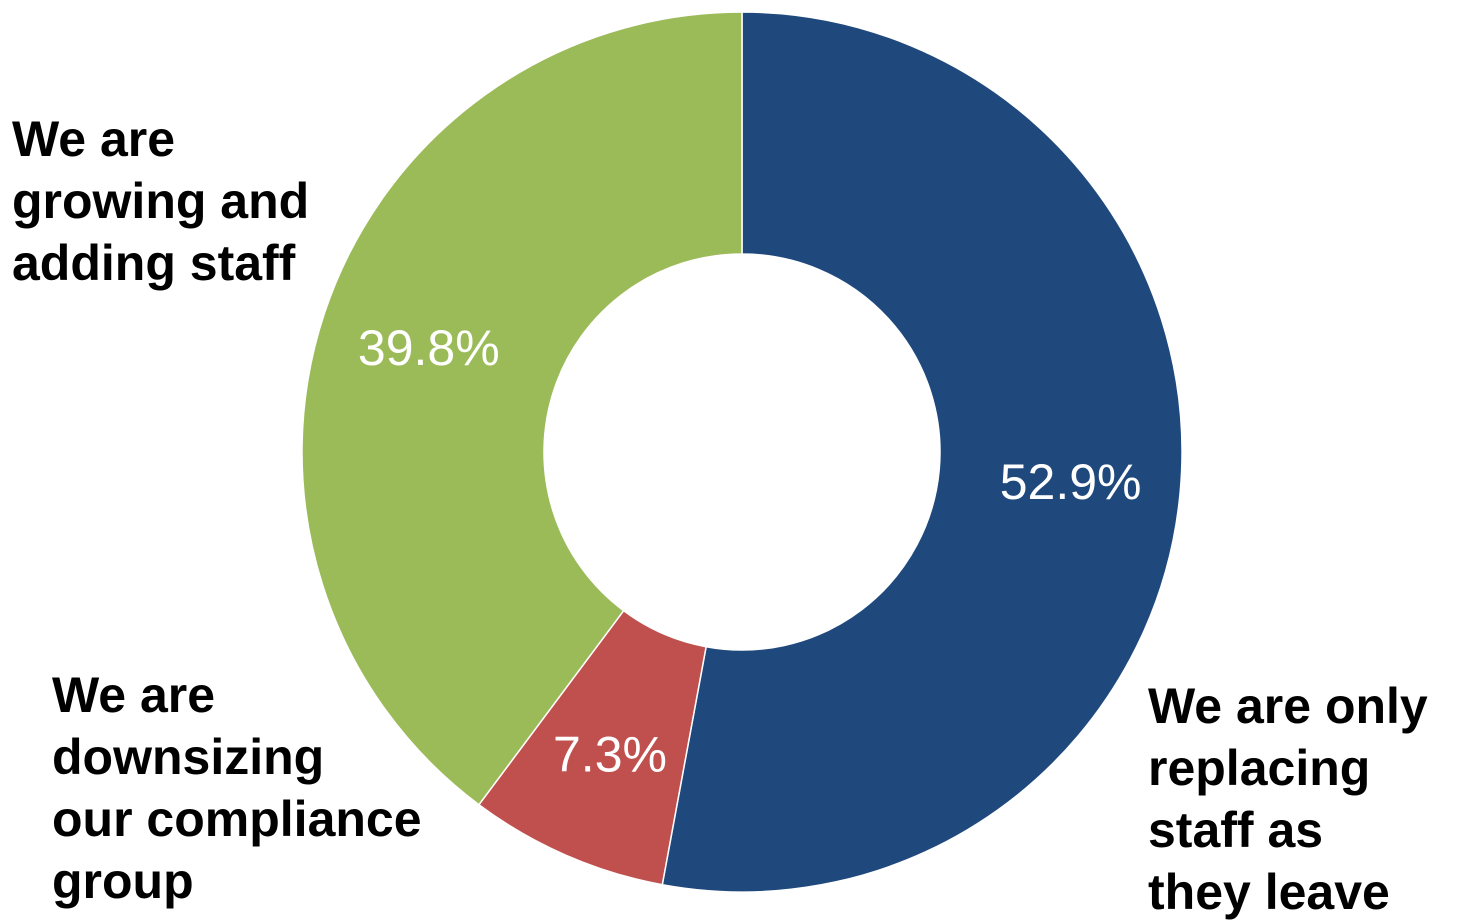 Image resolution: width=1465 pixels, height=924 pixels. What do you see at coordinates (188, 757) in the screenshot?
I see `label-line: downsizing` at bounding box center [188, 757].